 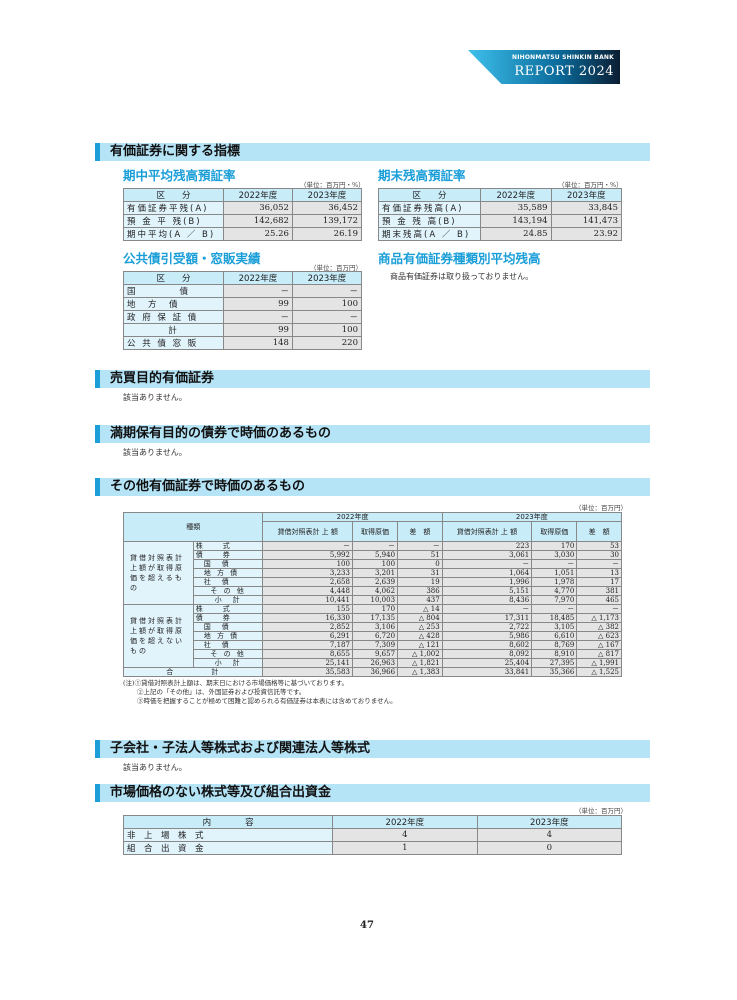 What do you see at coordinates (307, 555) in the screenshot?
I see `value-cell: 5,992` at bounding box center [307, 555].